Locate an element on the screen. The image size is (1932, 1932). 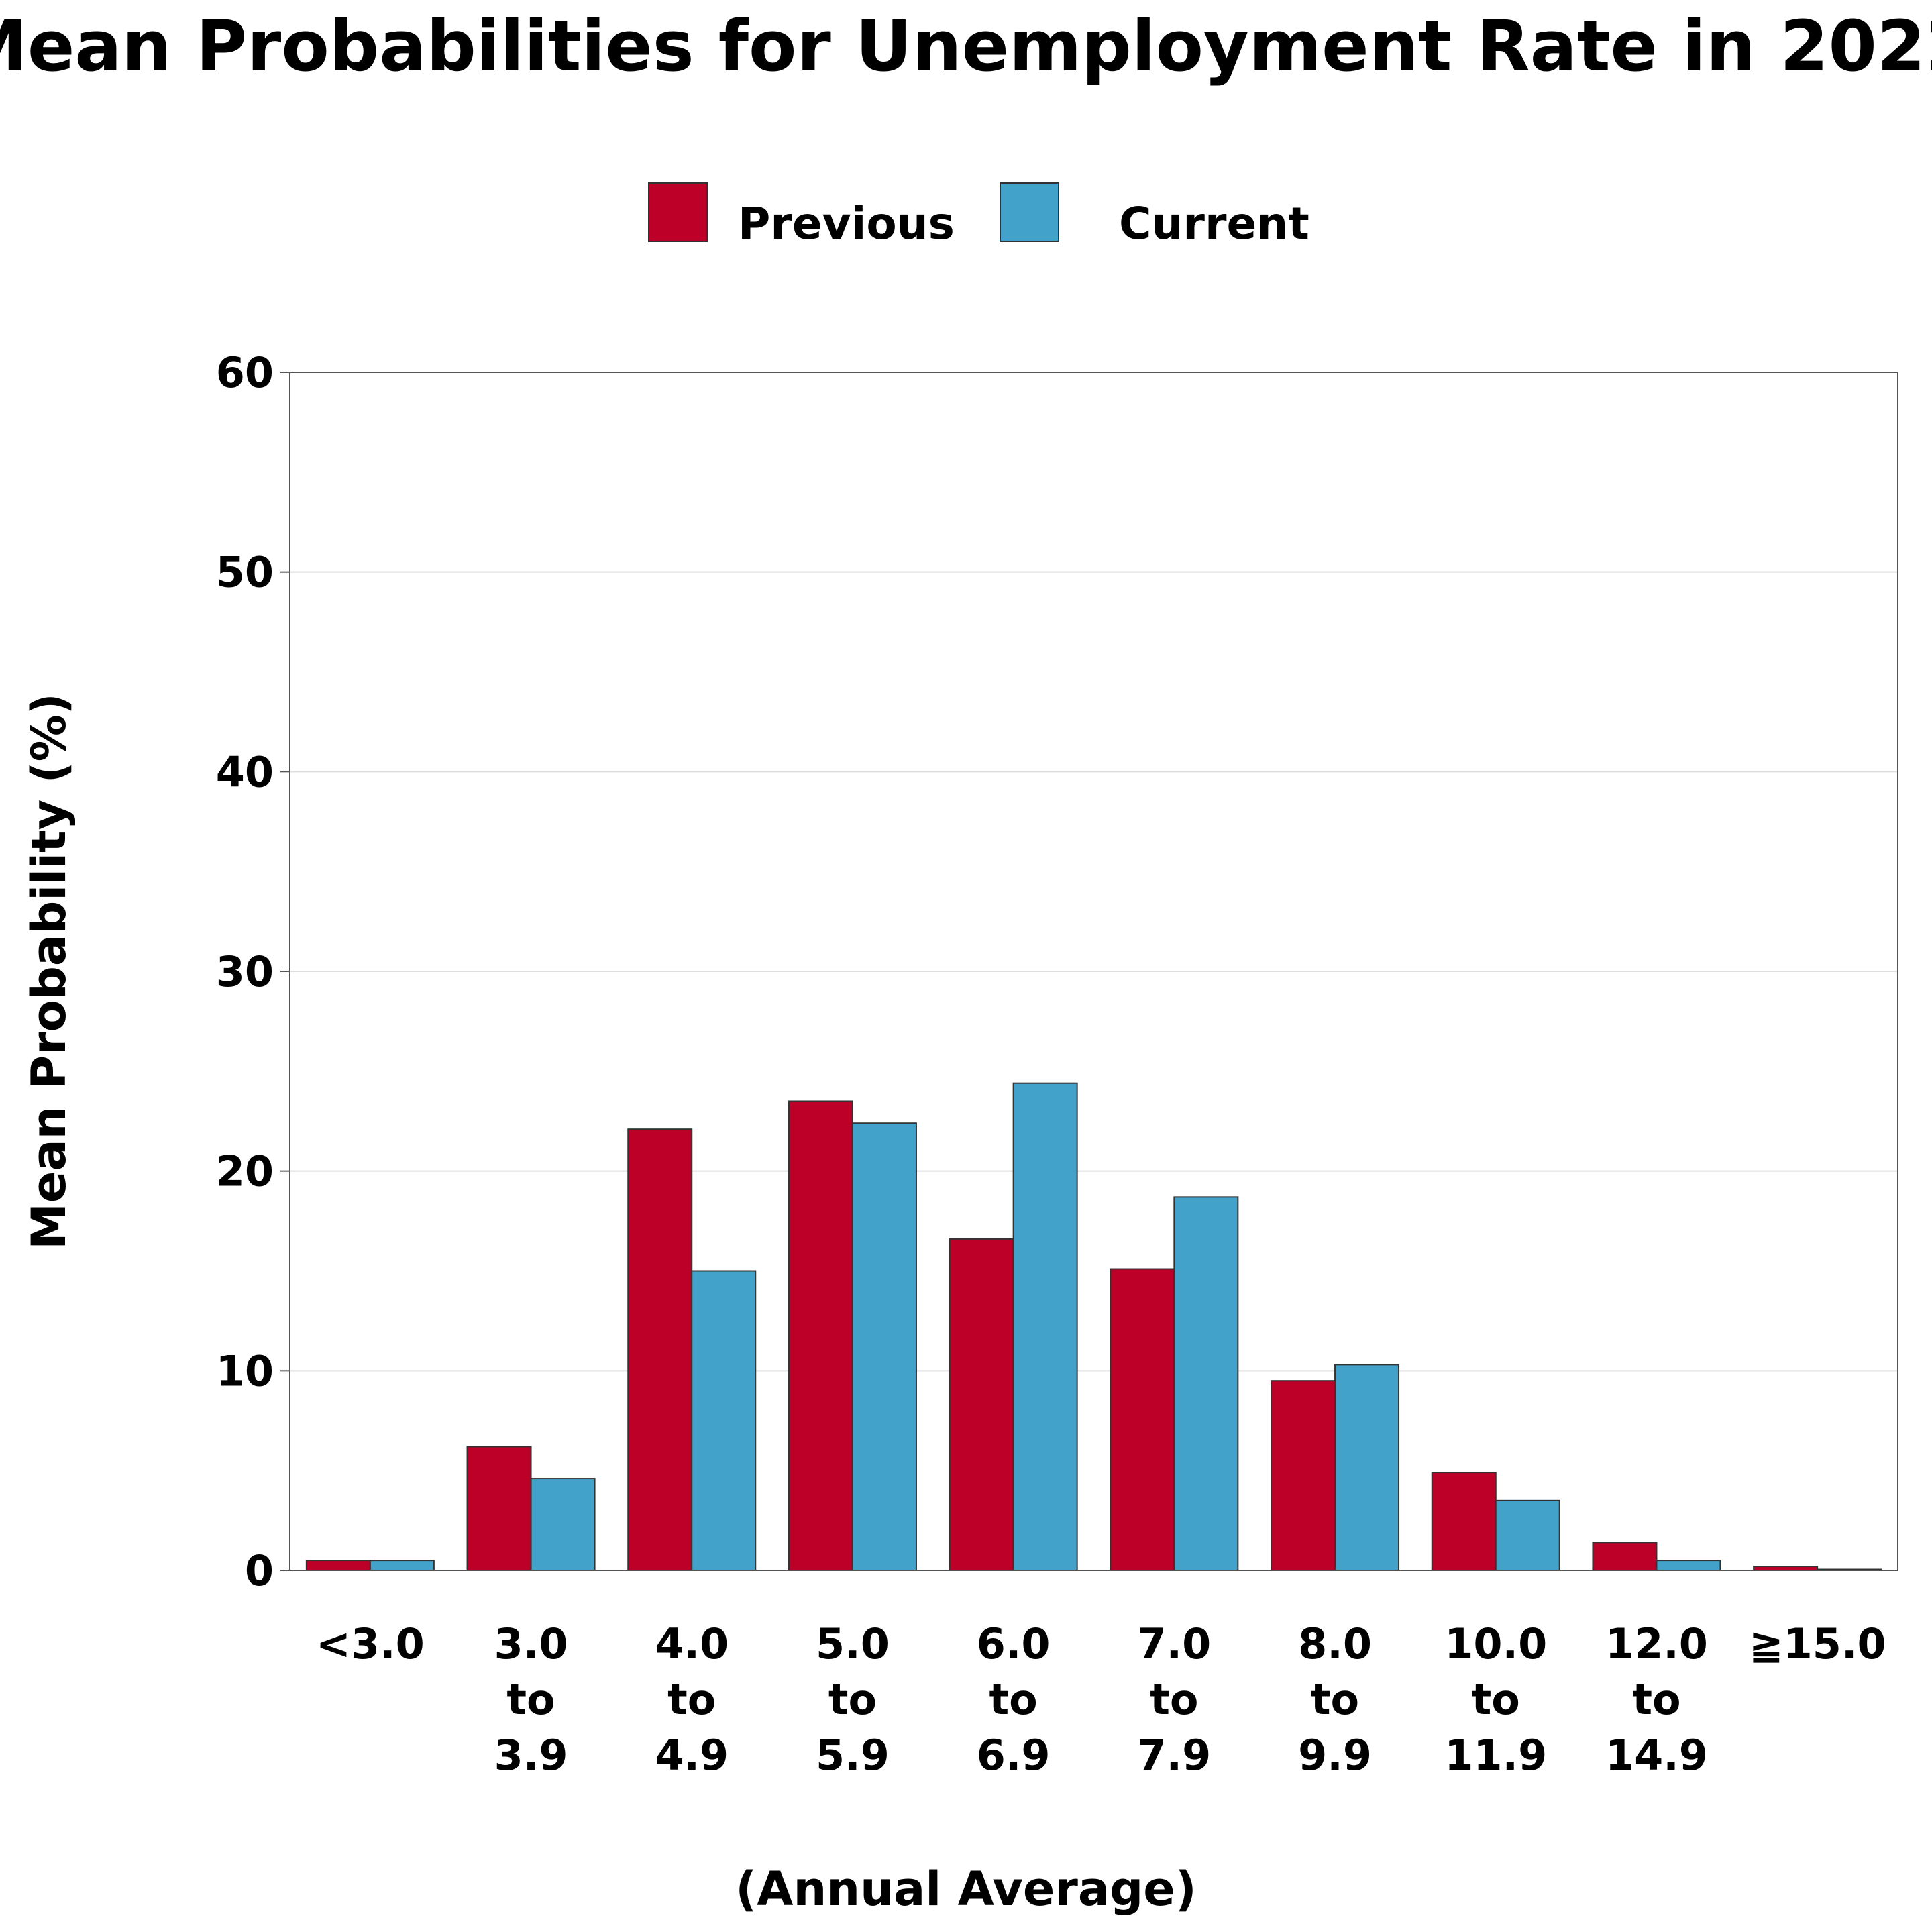
x-category-label: <3.0 is located at coordinates (370, 1643).